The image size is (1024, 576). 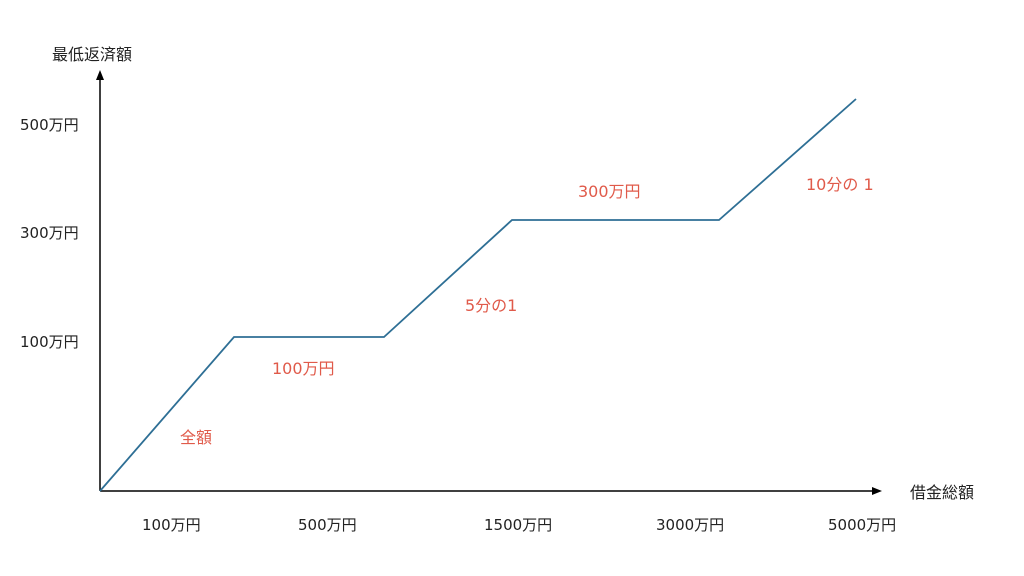 What do you see at coordinates (196, 437) in the screenshot?
I see `annotation-full-amount: 全額` at bounding box center [196, 437].